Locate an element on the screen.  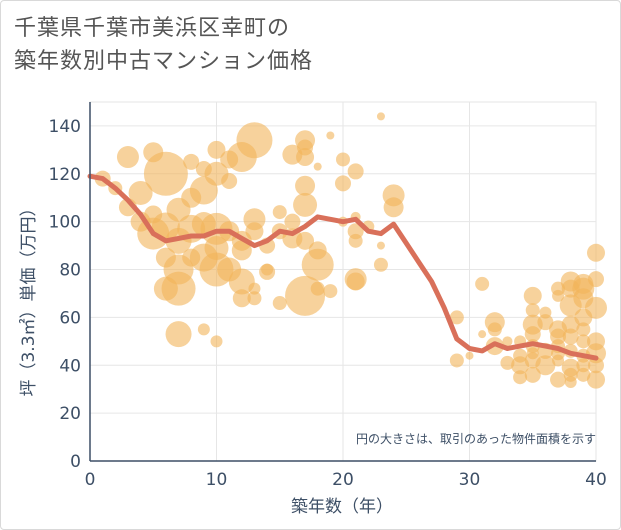
y-tick-label: 100 is located at coordinates (65, 223).